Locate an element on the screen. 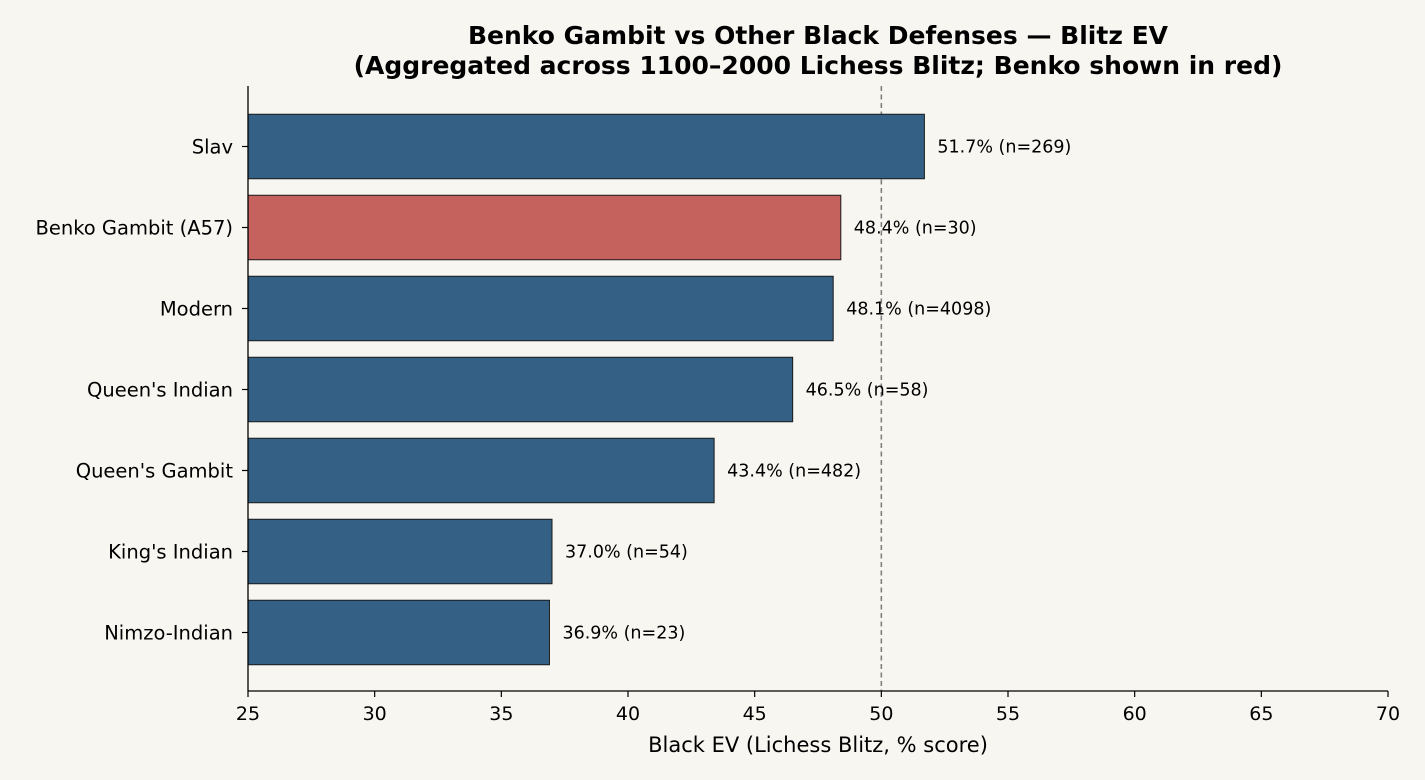 The width and height of the screenshot is (1425, 780). x-tick-label: 55 is located at coordinates (1008, 714).